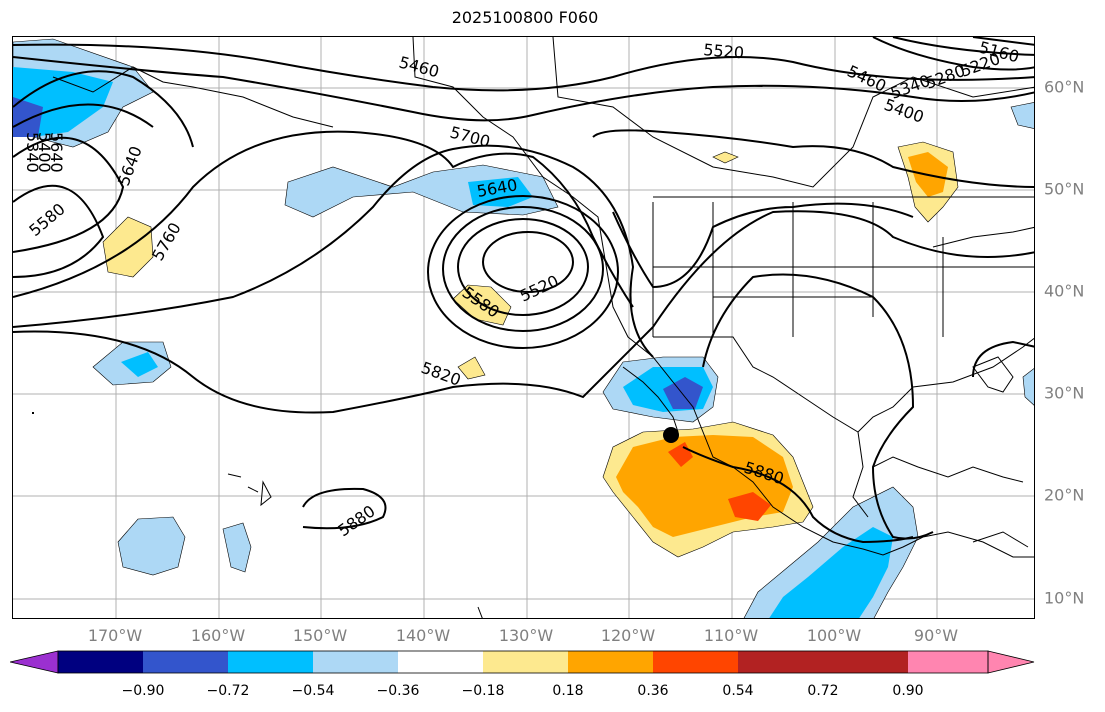 This screenshot has height=712, width=1105. Describe the element at coordinates (218, 635) in the screenshot. I see `lon-label: 160°W` at that location.